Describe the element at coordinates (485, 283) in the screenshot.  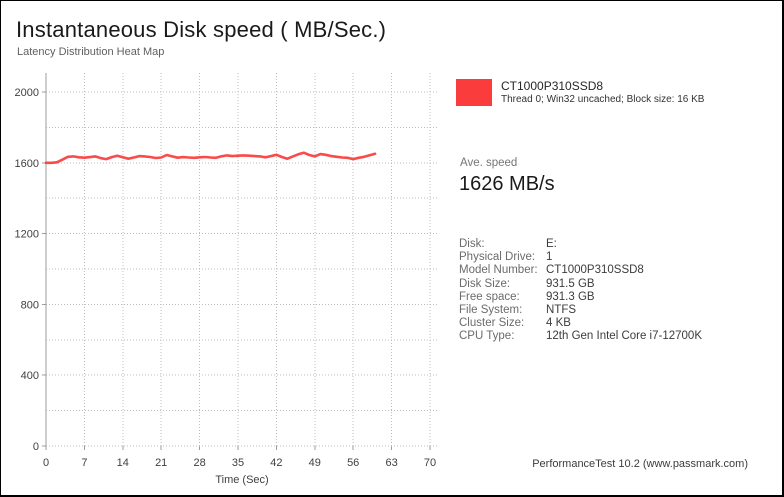
I see `info-label: Disk Size:` at that location.